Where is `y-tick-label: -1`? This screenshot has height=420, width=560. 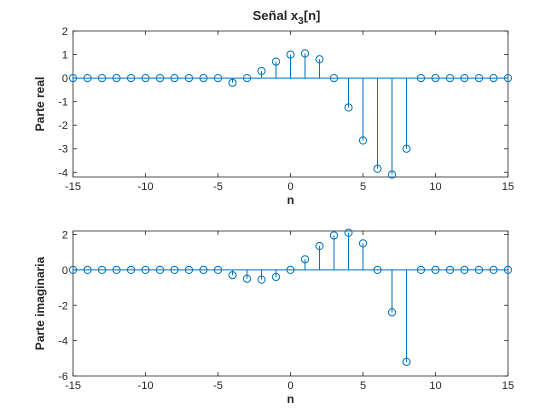
y-tick-label: -1 is located at coordinates (63, 103).